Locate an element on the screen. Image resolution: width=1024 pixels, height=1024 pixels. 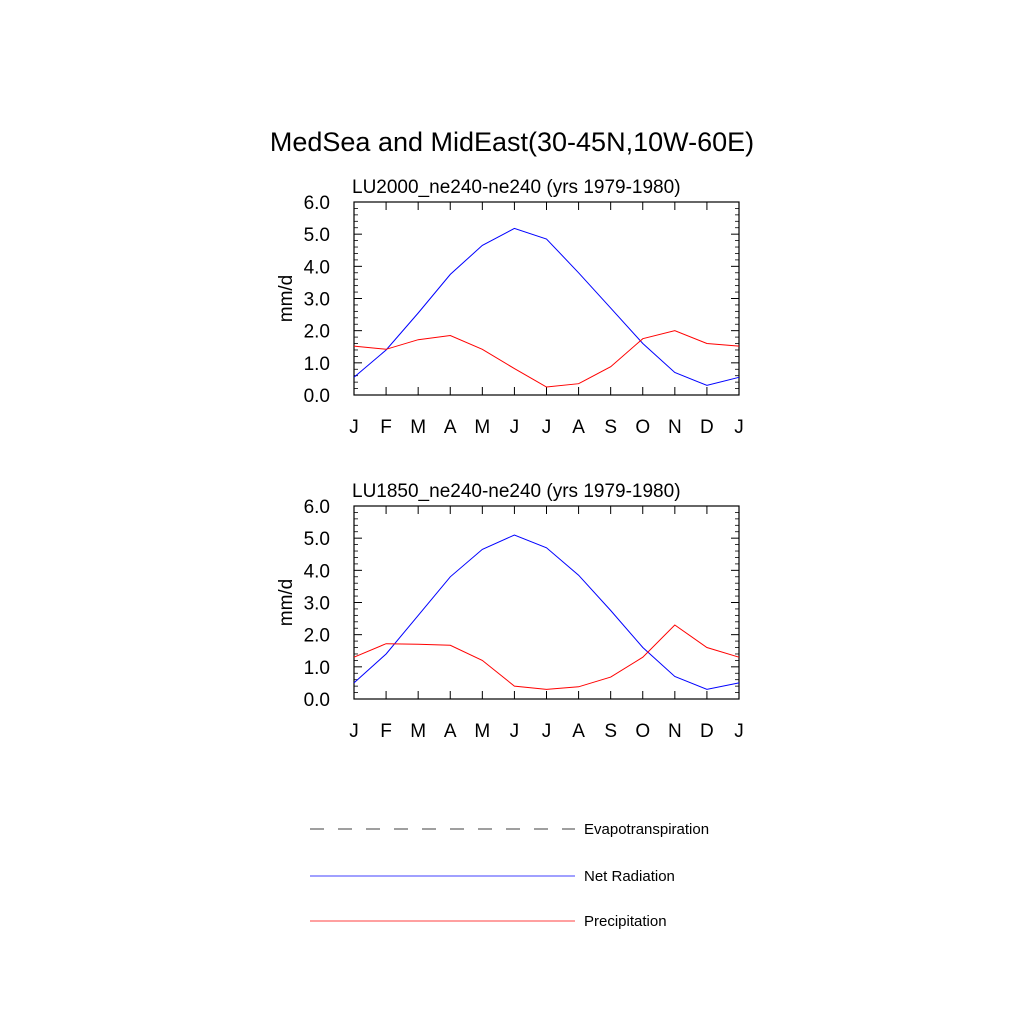
legend-label-precipitation: Precipitation is located at coordinates (625, 921).